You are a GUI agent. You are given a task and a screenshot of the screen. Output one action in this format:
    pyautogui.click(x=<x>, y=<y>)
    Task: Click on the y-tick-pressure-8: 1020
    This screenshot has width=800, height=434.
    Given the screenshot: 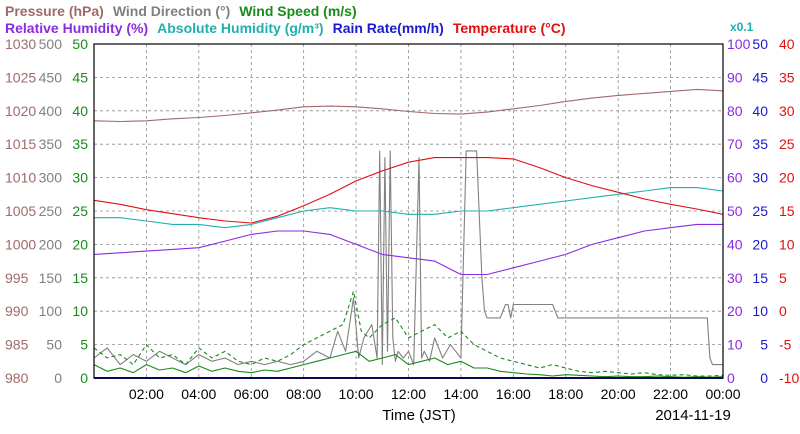 What is the action you would take?
    pyautogui.click(x=20, y=111)
    